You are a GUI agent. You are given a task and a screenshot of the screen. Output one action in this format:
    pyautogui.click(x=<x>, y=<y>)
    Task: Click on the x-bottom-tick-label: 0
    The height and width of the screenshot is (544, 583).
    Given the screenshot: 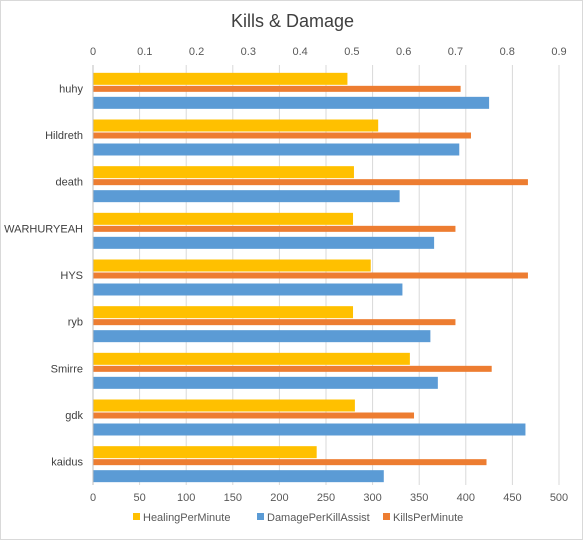 What is the action you would take?
    pyautogui.click(x=93, y=498)
    